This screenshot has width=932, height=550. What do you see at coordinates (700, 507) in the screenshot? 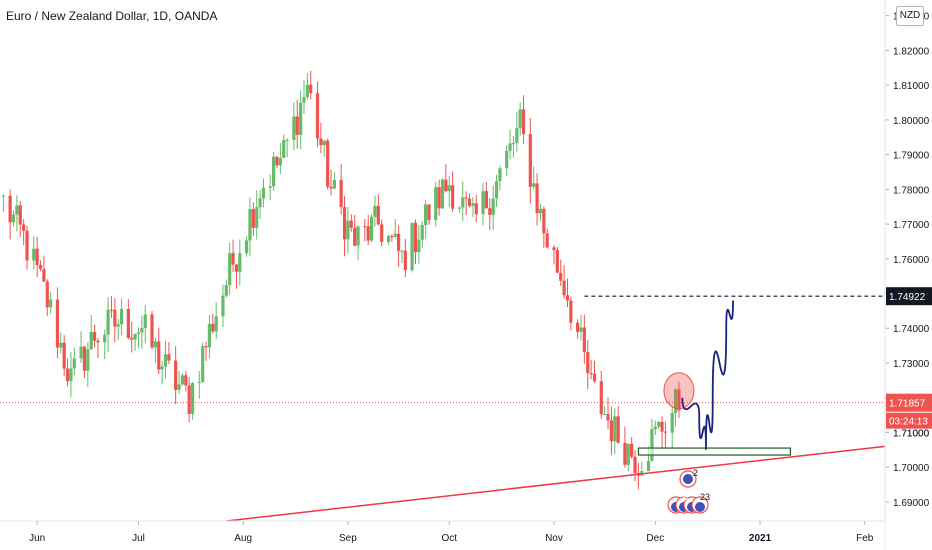
I see `event-flag-icon` at bounding box center [700, 507].